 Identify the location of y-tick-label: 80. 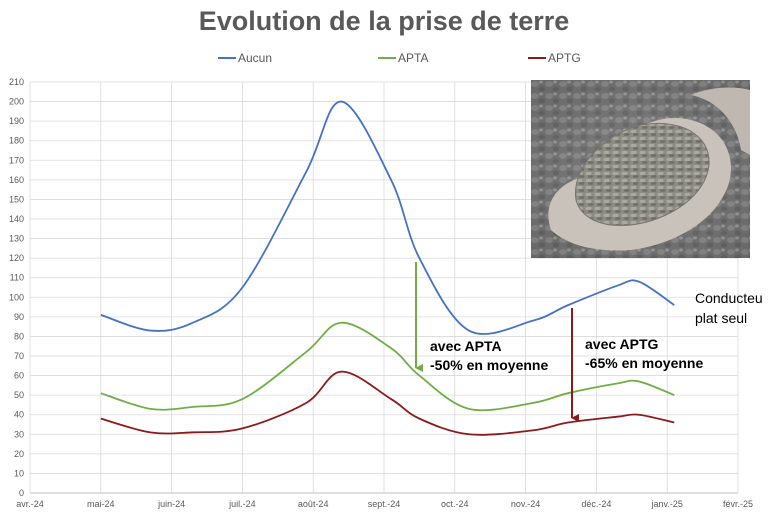
(19, 336).